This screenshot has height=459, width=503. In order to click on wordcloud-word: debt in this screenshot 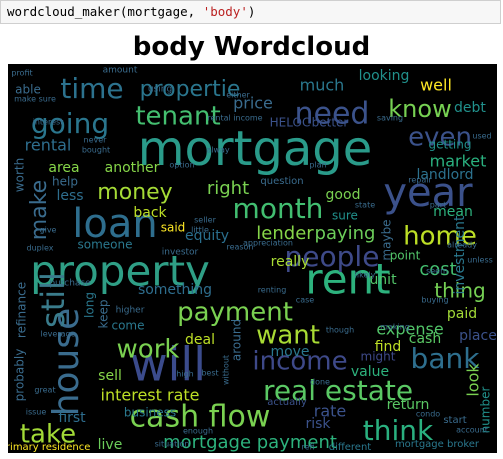, I will do `click(470, 108)`.